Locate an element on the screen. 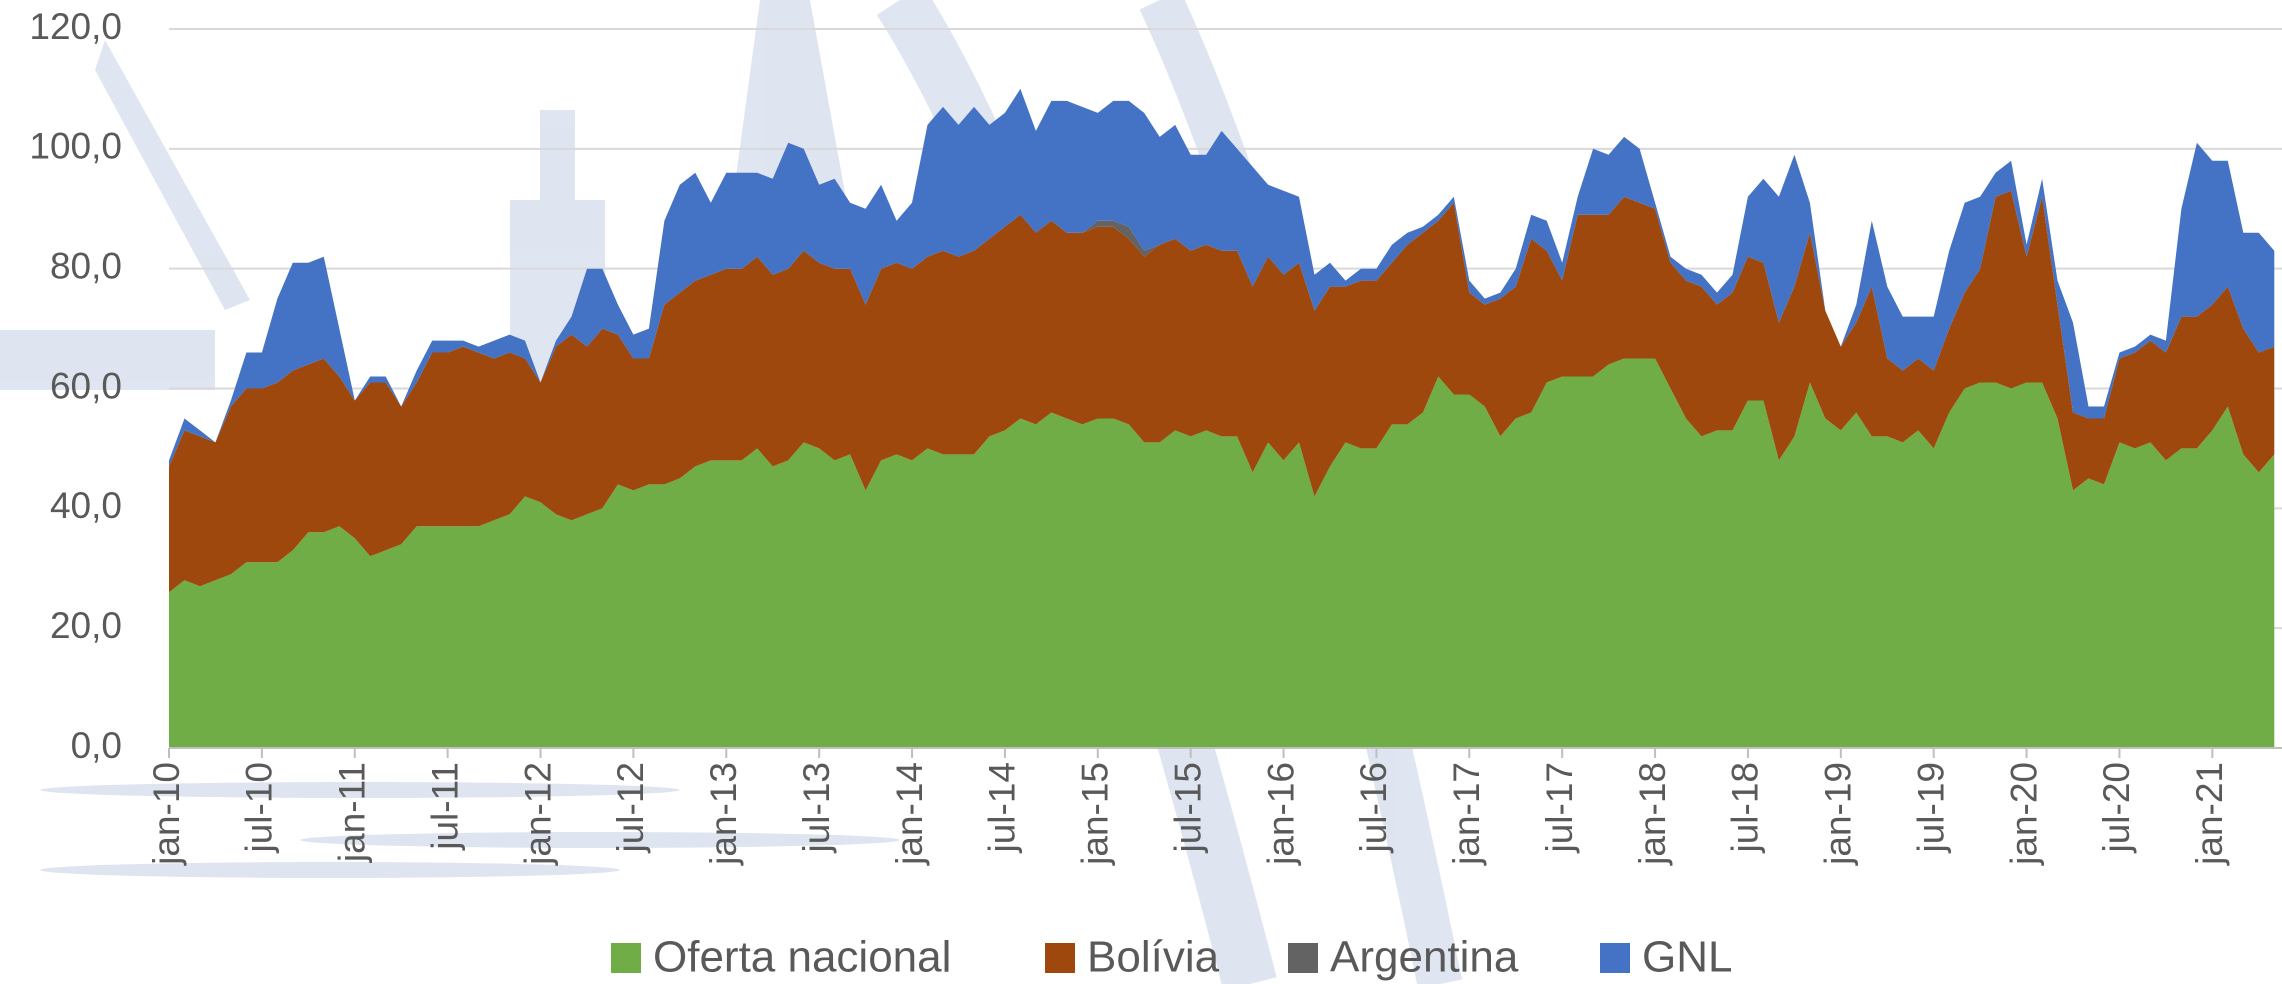 The width and height of the screenshot is (2282, 984). x-tick-label: jan-21 is located at coordinates (2209, 814).